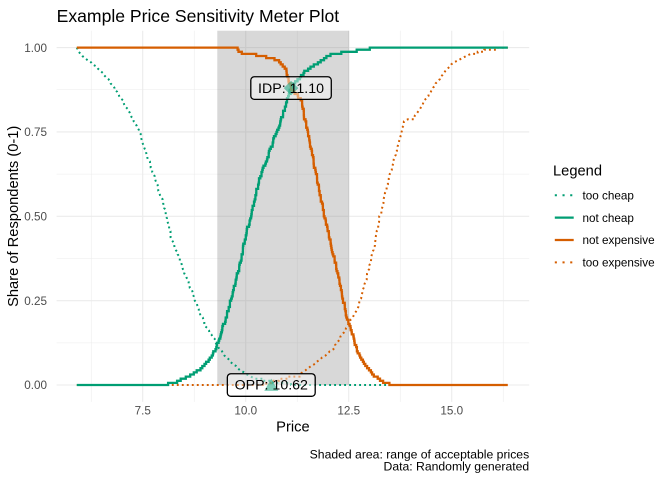 Image resolution: width=672 pixels, height=480 pixels. What do you see at coordinates (457, 467) in the screenshot?
I see `caption-line-2: Data: Randomly generated` at bounding box center [457, 467].